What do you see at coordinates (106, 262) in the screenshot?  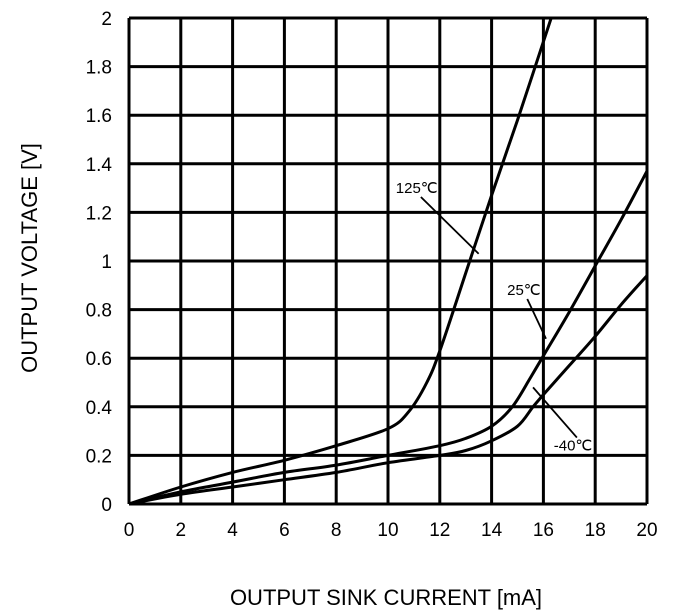 I see `y-tick-label: 1` at bounding box center [106, 262].